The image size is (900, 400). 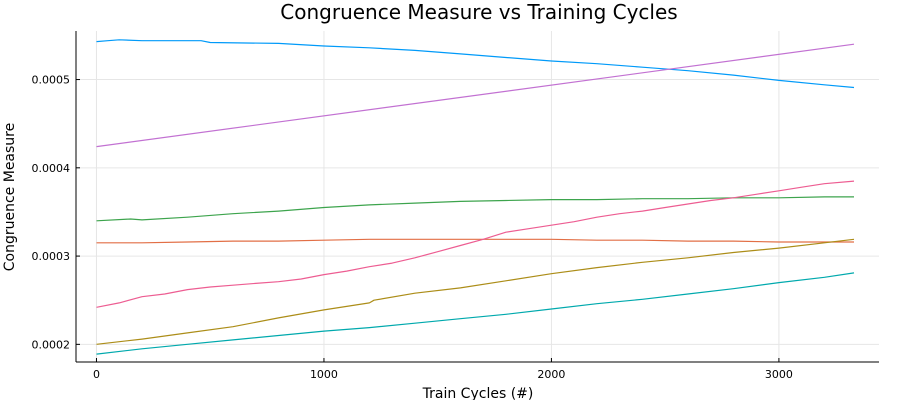 I want to click on y-ticks: 0.0002 0.0003 0.0004 0.0005, so click(x=56, y=212).